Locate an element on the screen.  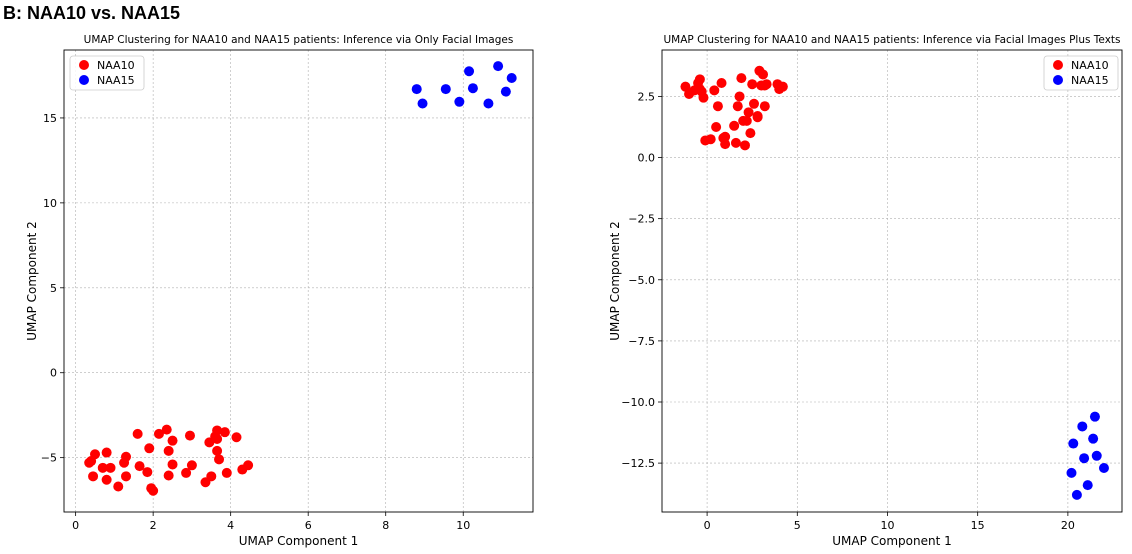
x-tick-label: 20 is located at coordinates (1068, 525).